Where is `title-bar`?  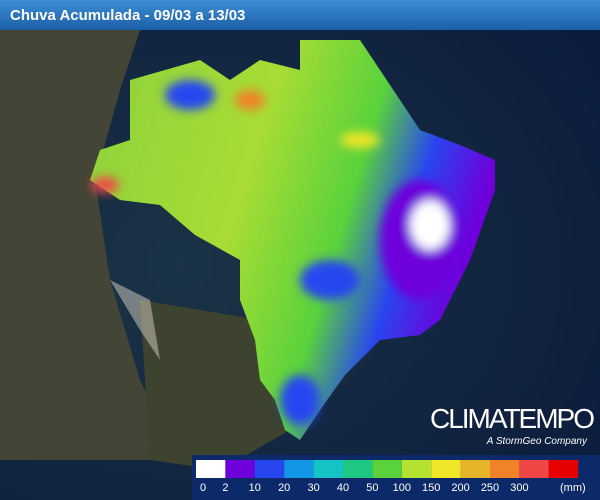 title-bar is located at coordinates (300, 15).